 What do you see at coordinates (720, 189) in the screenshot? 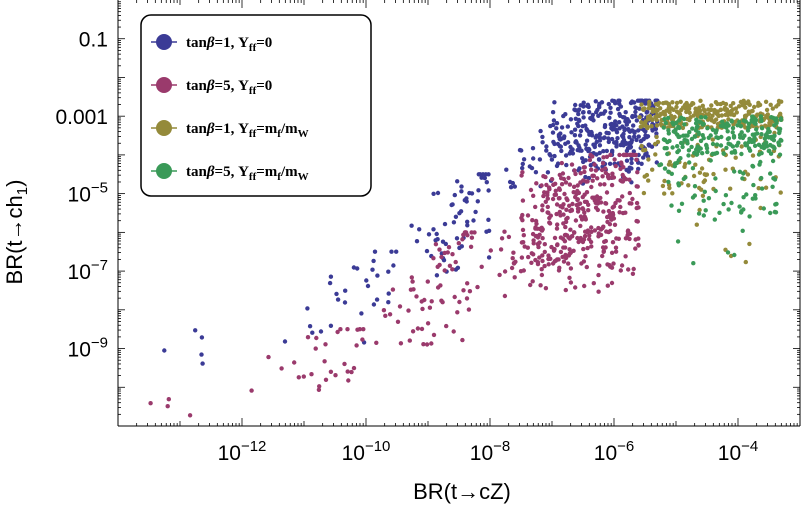
I see `series-4-points` at bounding box center [720, 189].